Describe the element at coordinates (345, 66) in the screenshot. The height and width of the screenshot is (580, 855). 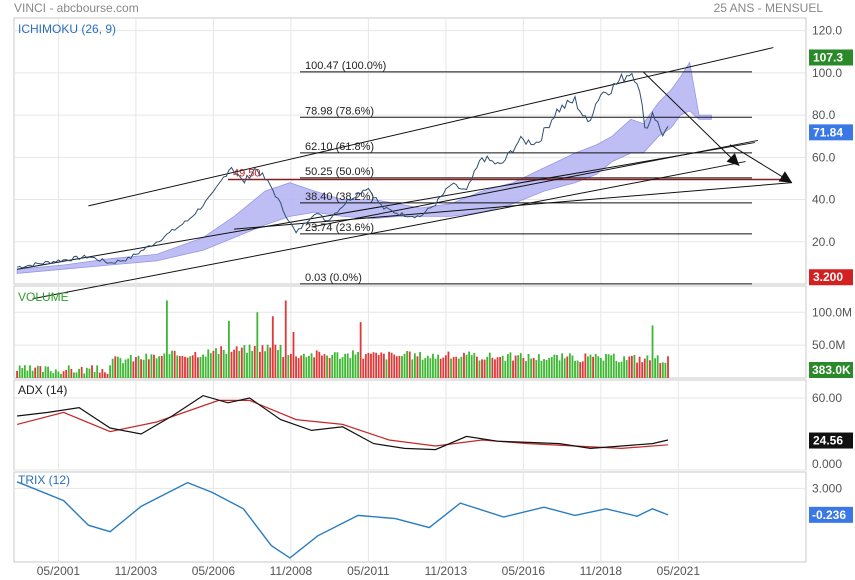
I see `fibonacci-label: 100.47 (100.0%)` at that location.